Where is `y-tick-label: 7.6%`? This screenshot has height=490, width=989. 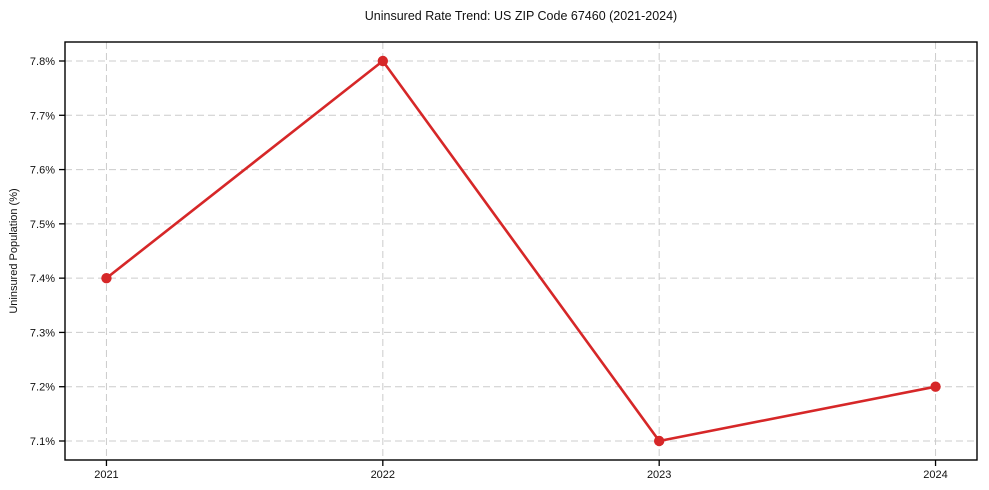 y-tick-label: 7.6% is located at coordinates (42, 171).